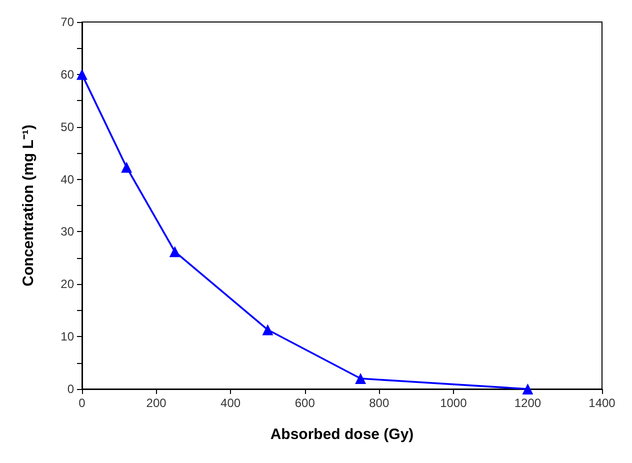 The height and width of the screenshot is (463, 632). Describe the element at coordinates (67, 284) in the screenshot. I see `y-tick-label: 20` at that location.